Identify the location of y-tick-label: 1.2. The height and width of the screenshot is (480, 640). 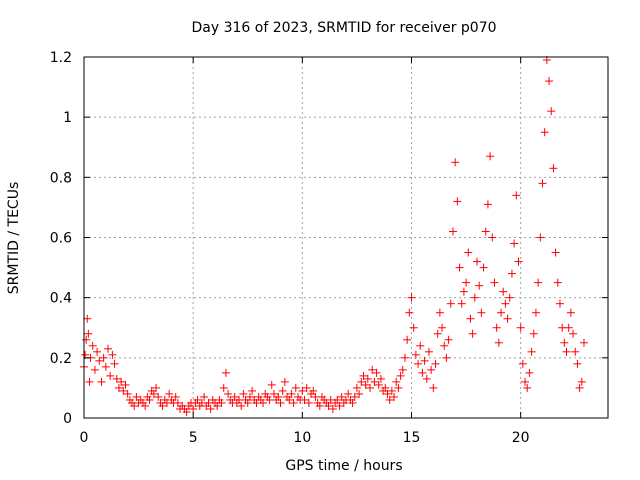
(61, 58).